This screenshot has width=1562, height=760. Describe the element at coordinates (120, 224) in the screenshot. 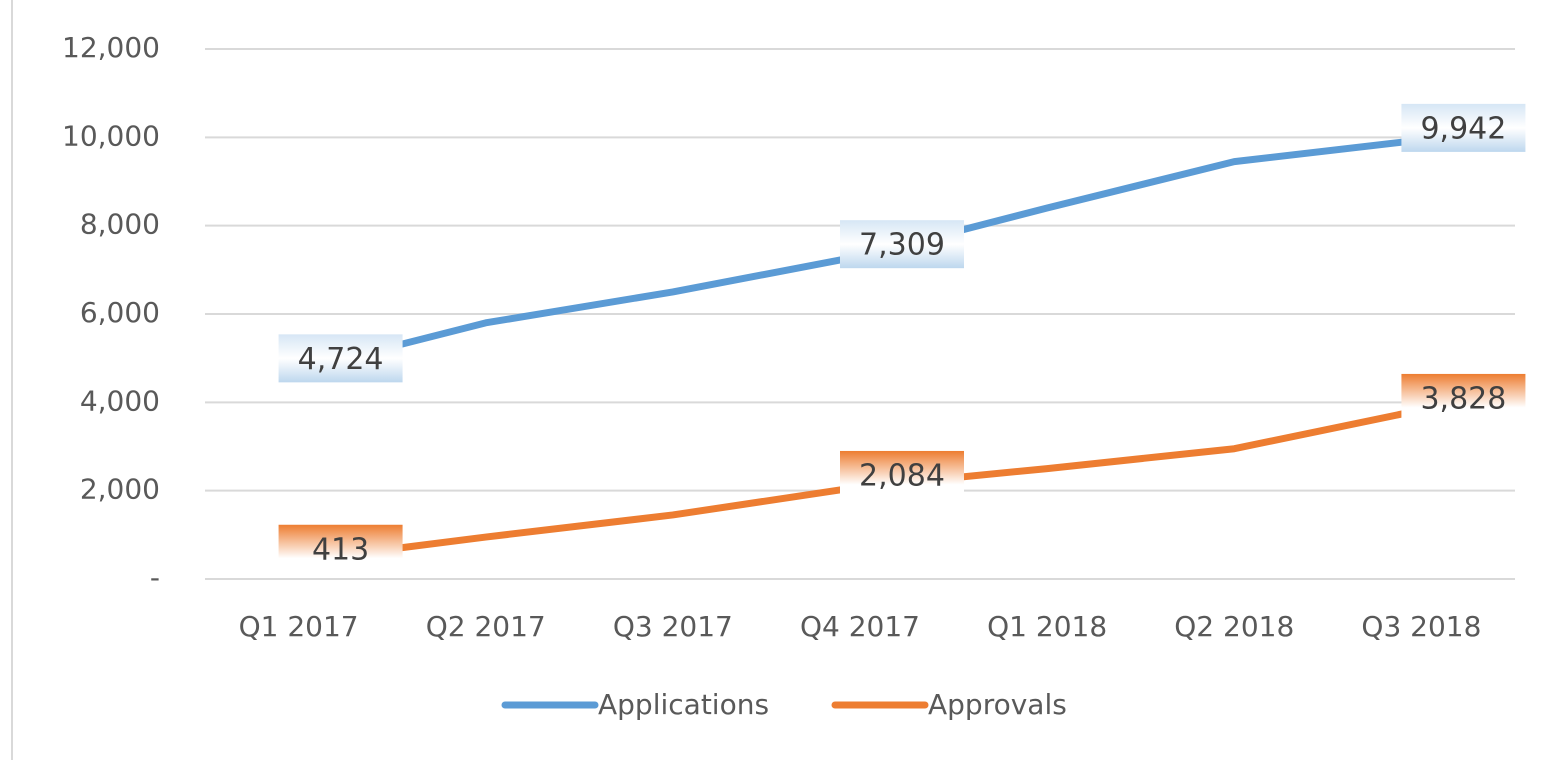

I see `y-tick-label: 8,000` at that location.